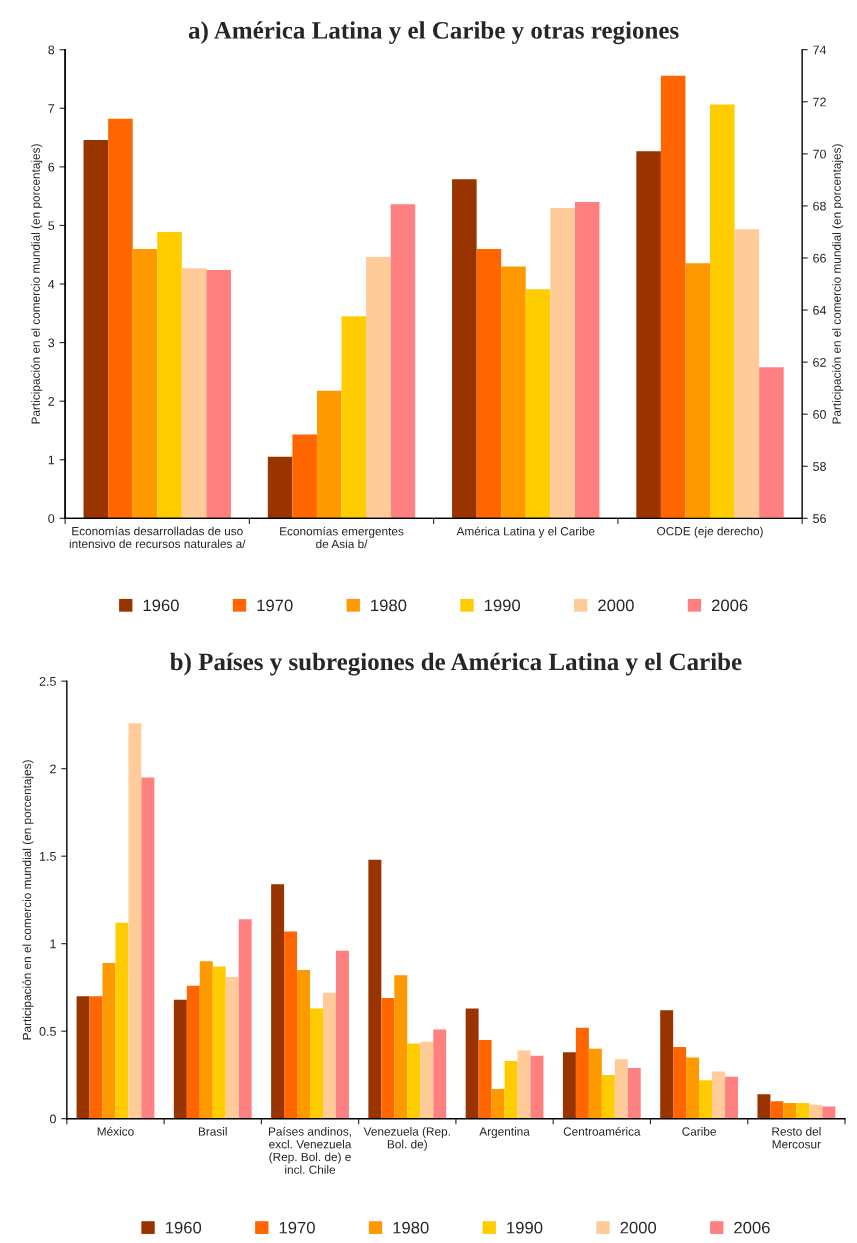 The width and height of the screenshot is (857, 1243). Describe the element at coordinates (28, 900) in the screenshot. I see `y-axis-title: Participación en el comercio mundial (en porcentajes)` at that location.